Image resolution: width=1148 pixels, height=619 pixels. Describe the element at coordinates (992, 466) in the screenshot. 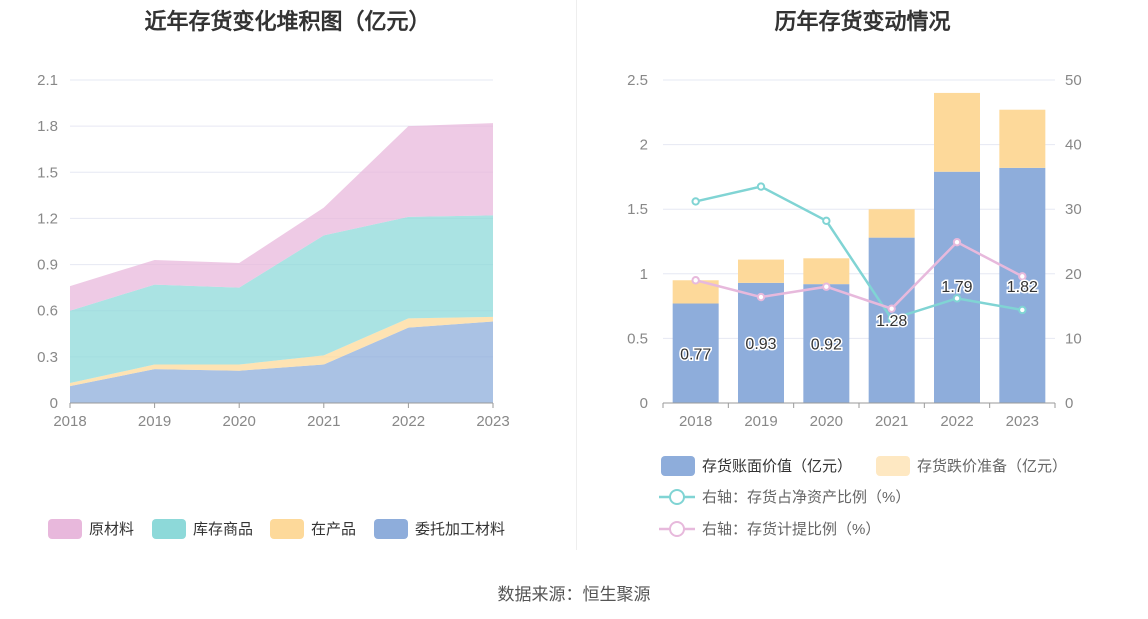

I see `legend-label-provision: 存货跌价准备（亿元）` at that location.